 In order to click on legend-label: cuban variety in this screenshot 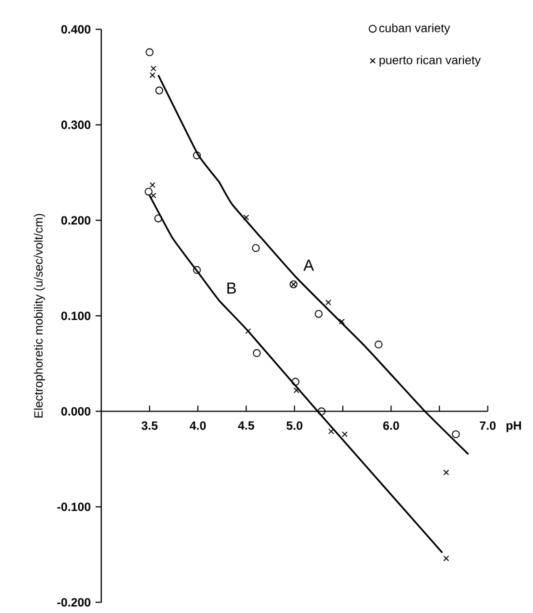, I will do `click(414, 29)`.